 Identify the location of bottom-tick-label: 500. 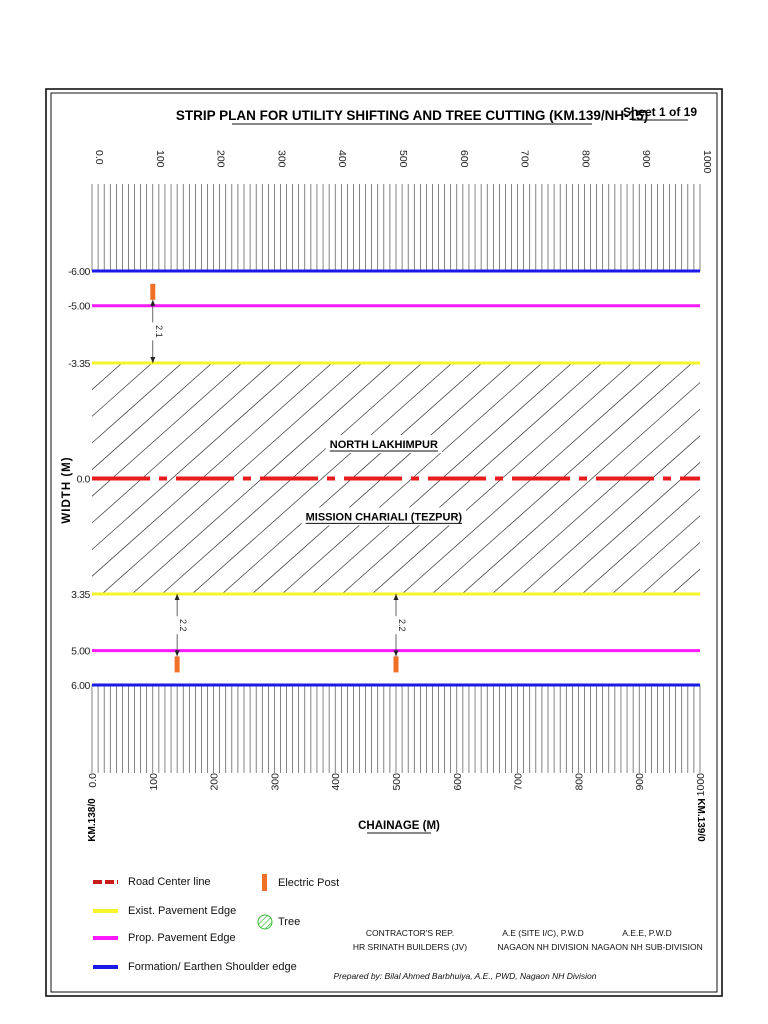
(397, 782).